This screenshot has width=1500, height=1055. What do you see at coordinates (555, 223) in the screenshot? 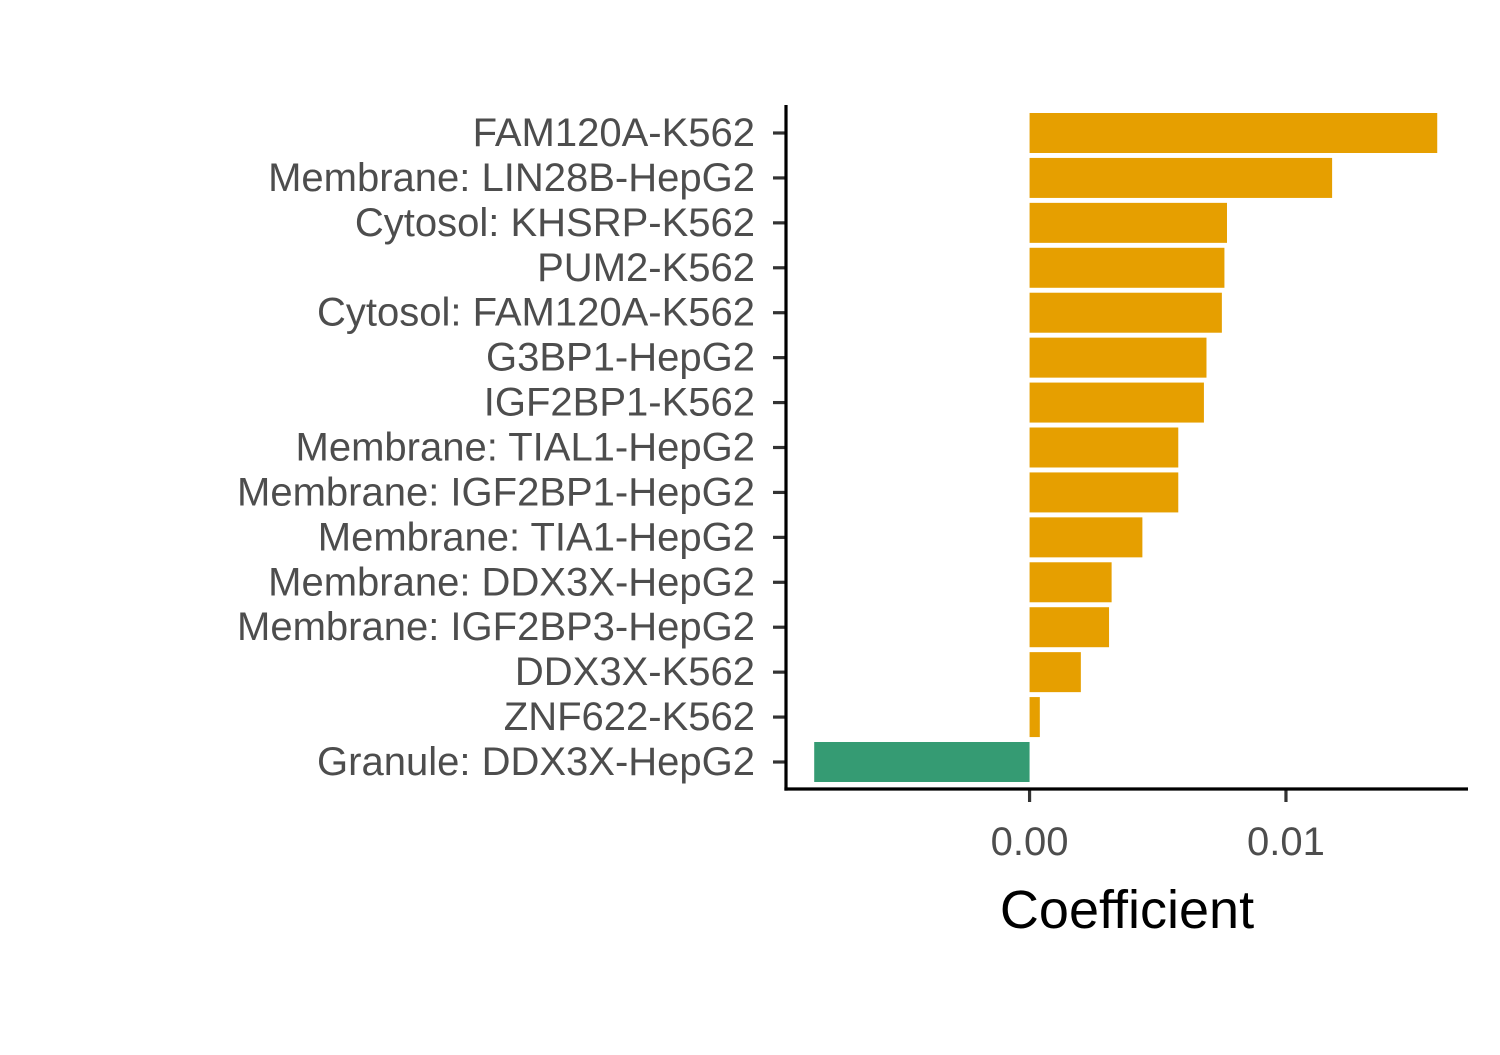
I see `category-label: Cytosol: KHSRP-K562` at bounding box center [555, 223].